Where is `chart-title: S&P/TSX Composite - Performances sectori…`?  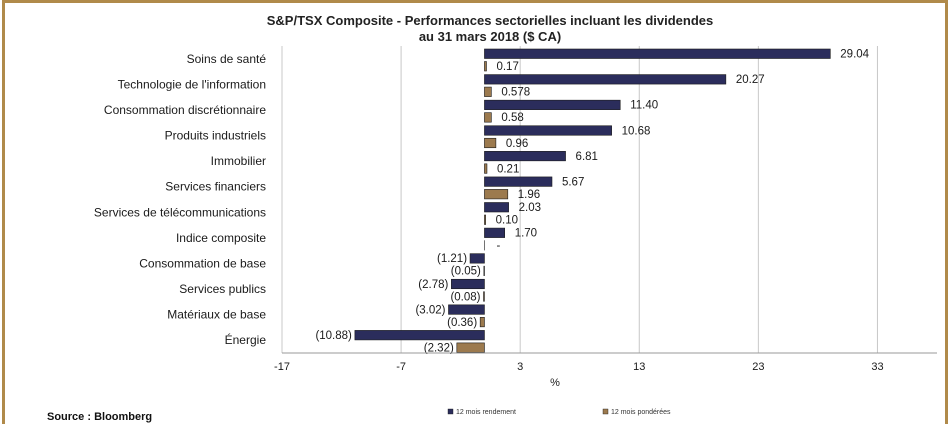
chart-title: S&P/TSX Composite - Performances sectori… is located at coordinates (490, 20).